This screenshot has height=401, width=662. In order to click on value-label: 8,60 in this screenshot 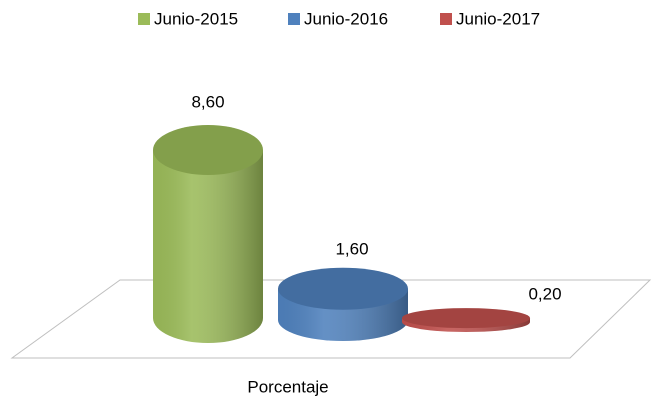, I will do `click(207, 101)`.